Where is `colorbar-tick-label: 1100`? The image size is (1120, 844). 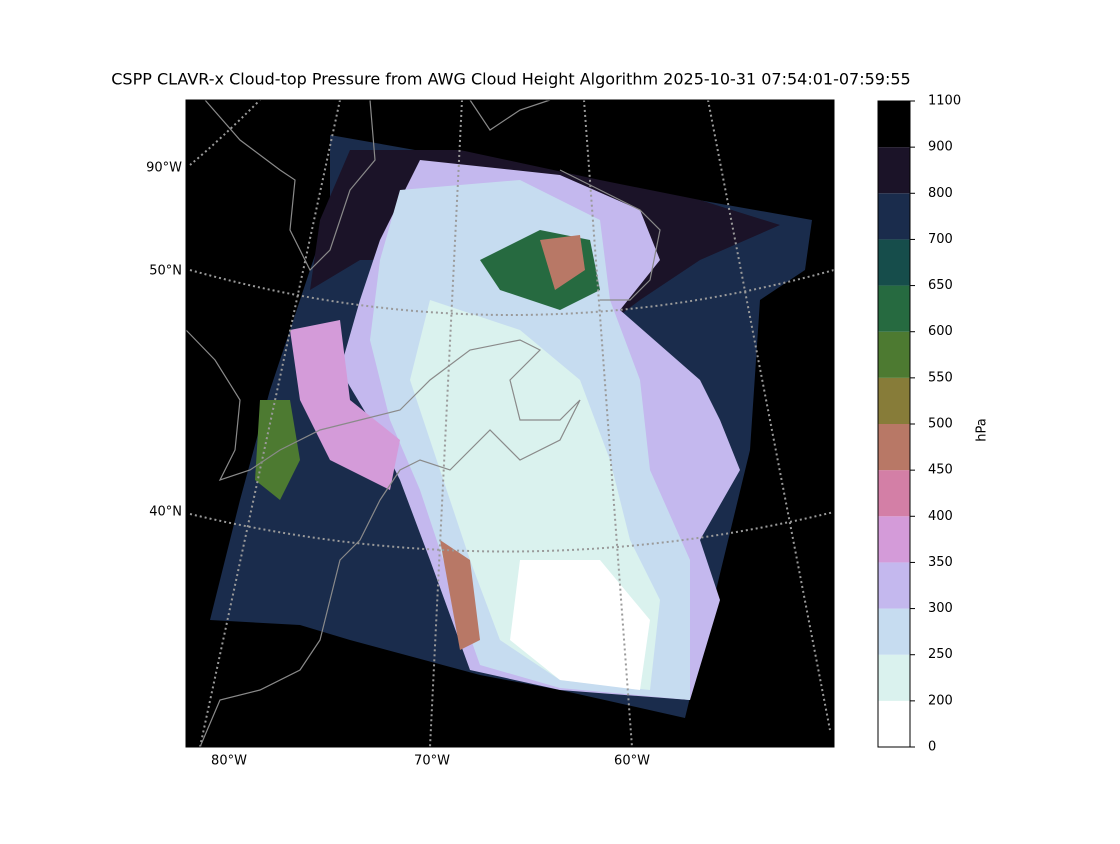 colorbar-tick-label: 1100 is located at coordinates (944, 101).